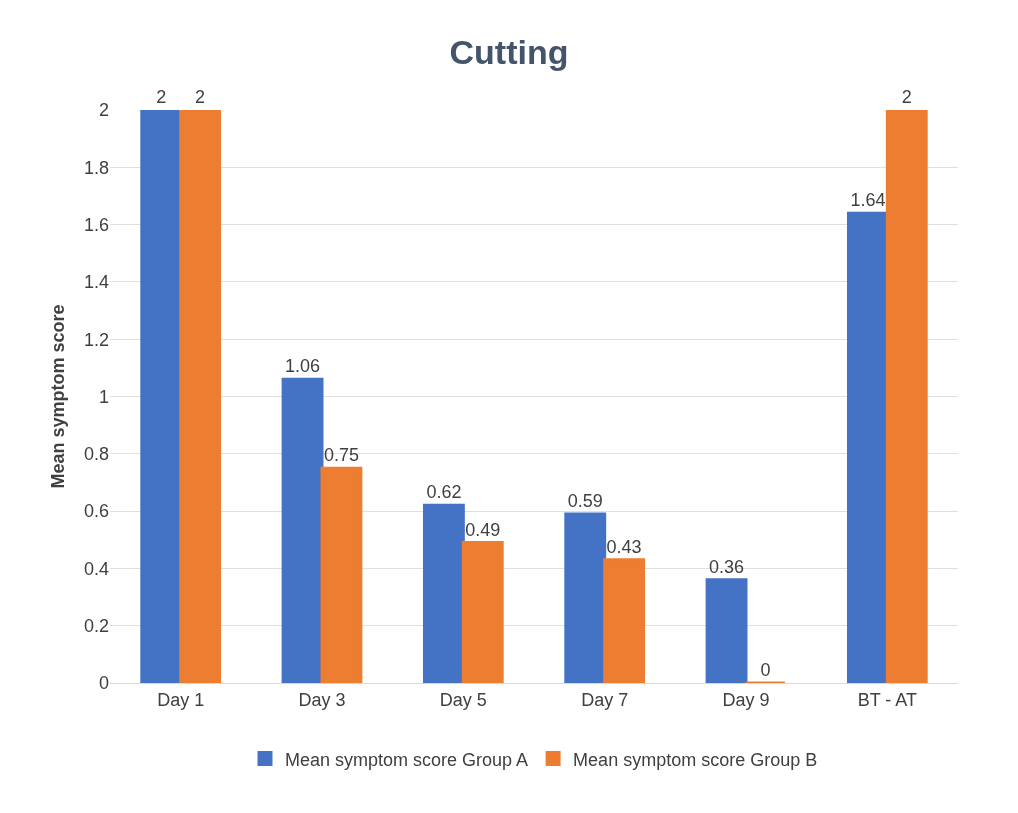 This screenshot has height=813, width=1018. What do you see at coordinates (322, 699) in the screenshot?
I see `x-tick-label: Day 3` at bounding box center [322, 699].